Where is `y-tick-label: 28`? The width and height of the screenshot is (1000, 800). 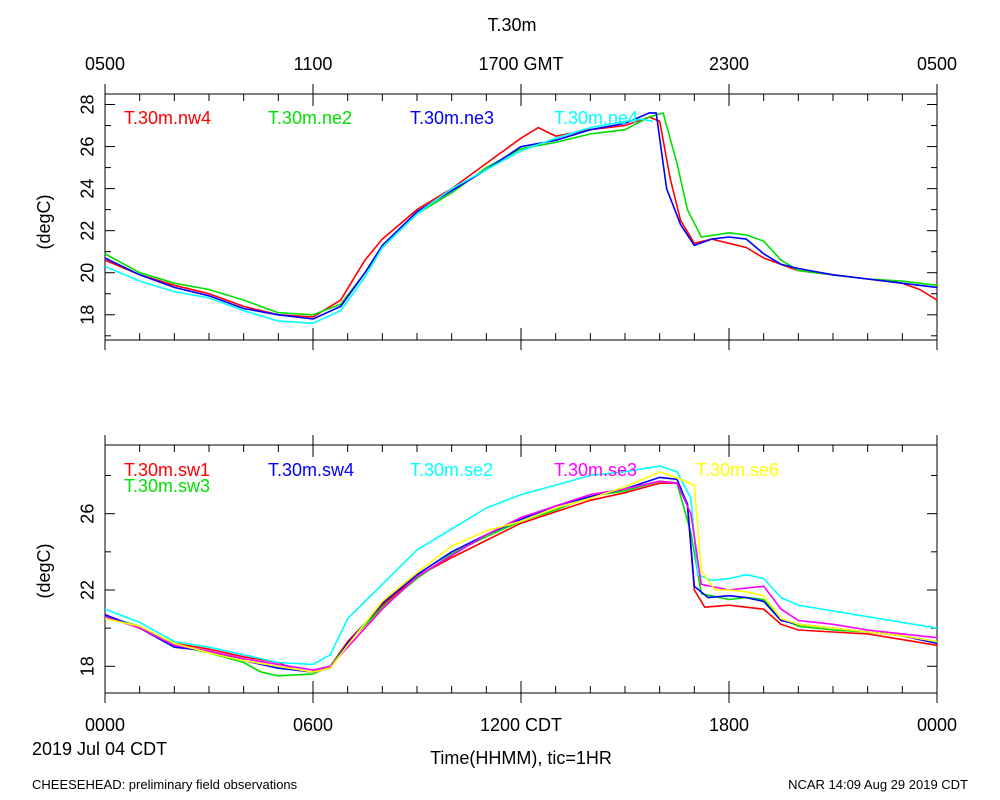 y-tick-label: 28 is located at coordinates (87, 104).